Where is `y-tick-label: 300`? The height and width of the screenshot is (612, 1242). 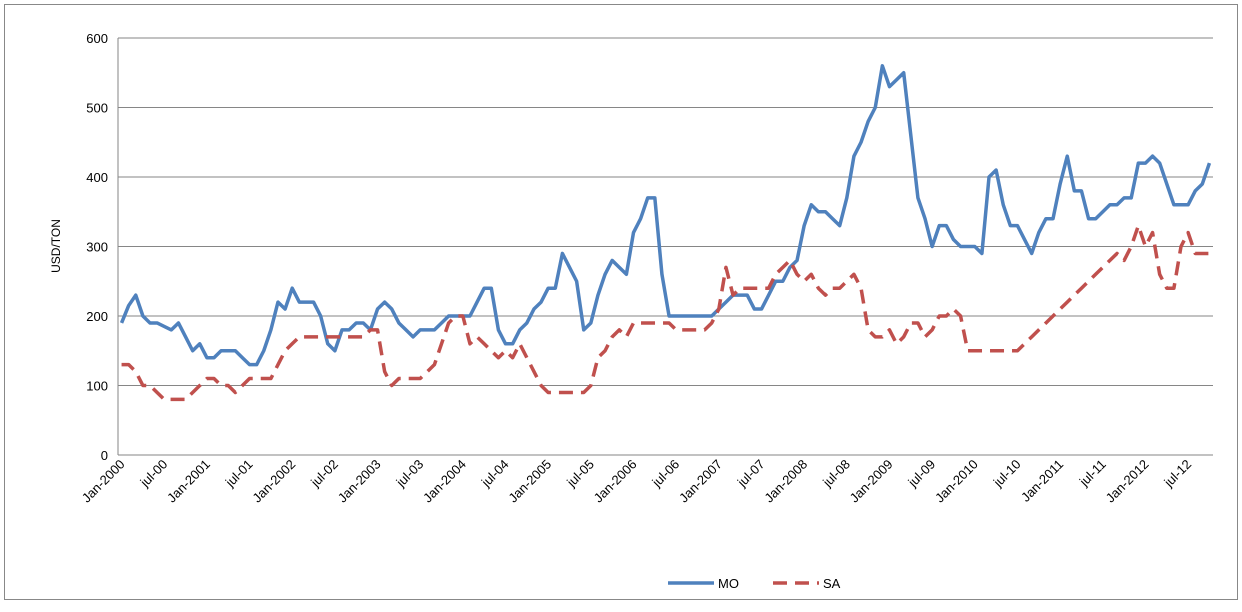
y-tick-label: 300 is located at coordinates (97, 247).